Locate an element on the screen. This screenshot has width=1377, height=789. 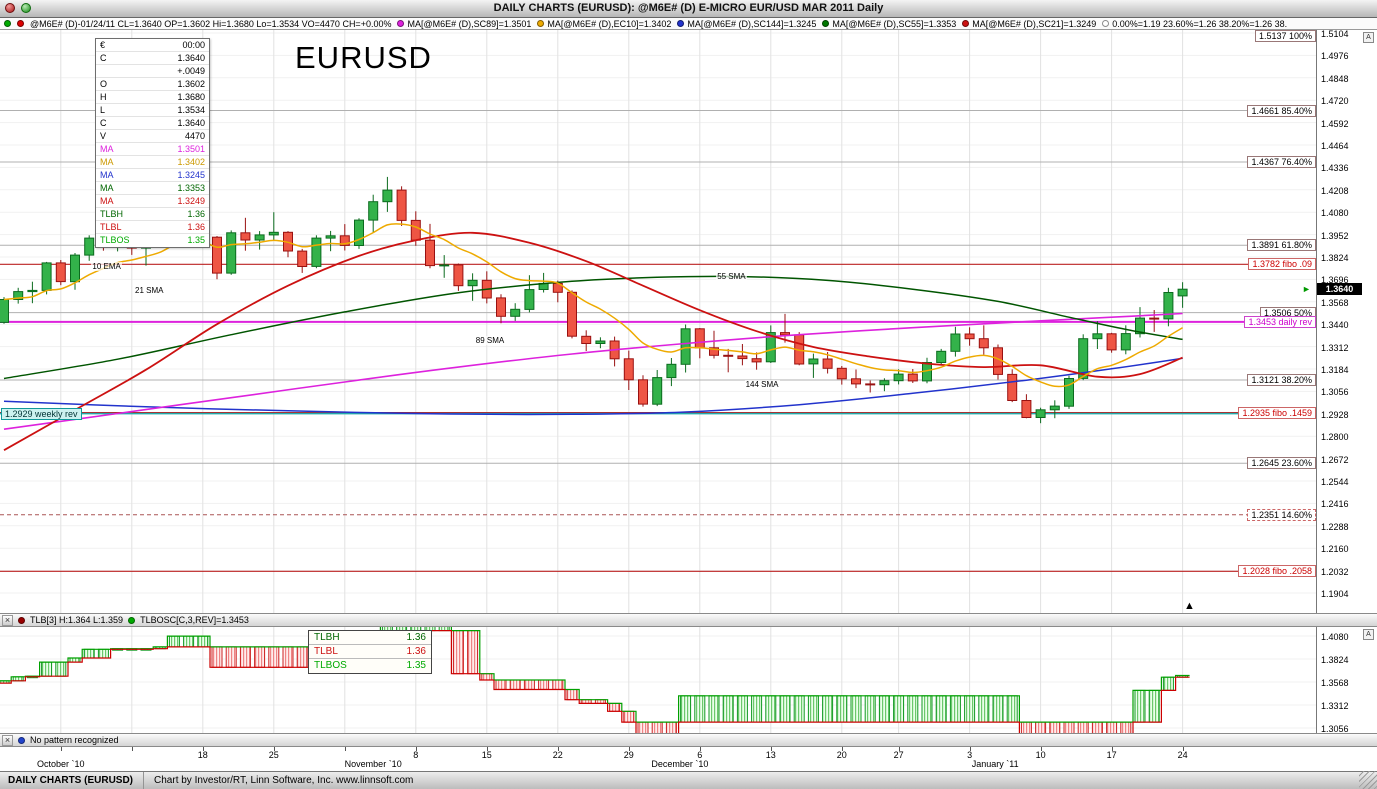
data-window-row: C 1.3640 is located at coordinates (152, 58).